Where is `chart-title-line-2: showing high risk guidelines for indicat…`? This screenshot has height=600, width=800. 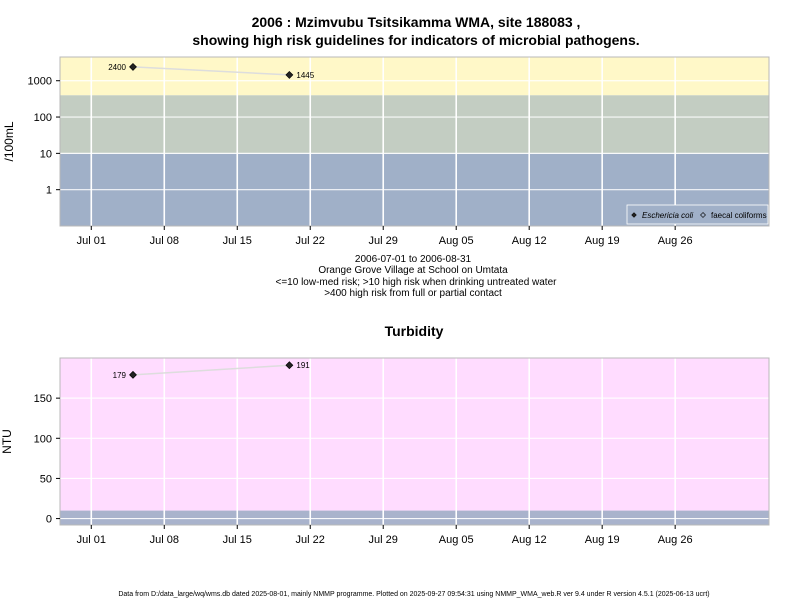 chart-title-line-2: showing high risk guidelines for indicat… is located at coordinates (415, 40).